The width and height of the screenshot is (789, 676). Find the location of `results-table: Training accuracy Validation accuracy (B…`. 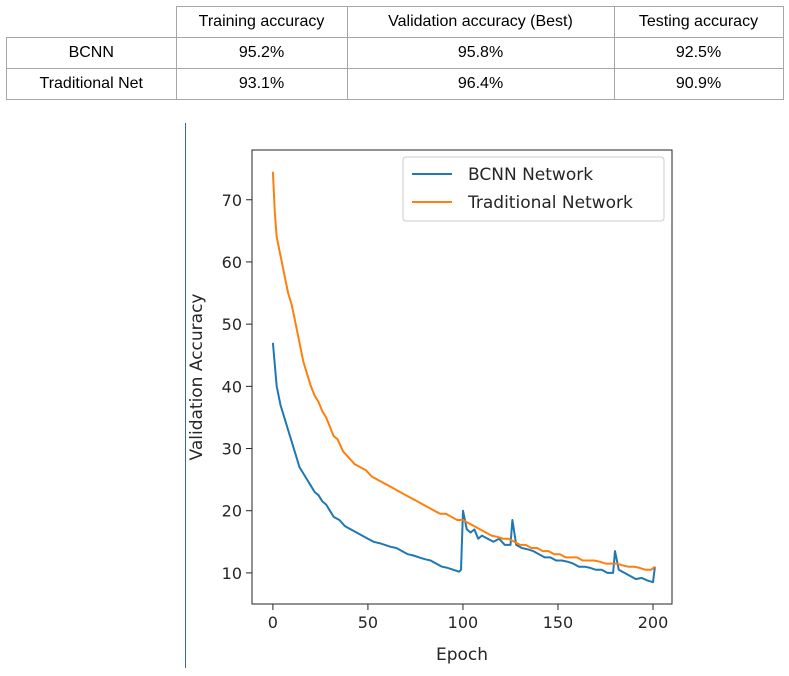

results-table: Training accuracy Validation accuracy (B… is located at coordinates (395, 53).